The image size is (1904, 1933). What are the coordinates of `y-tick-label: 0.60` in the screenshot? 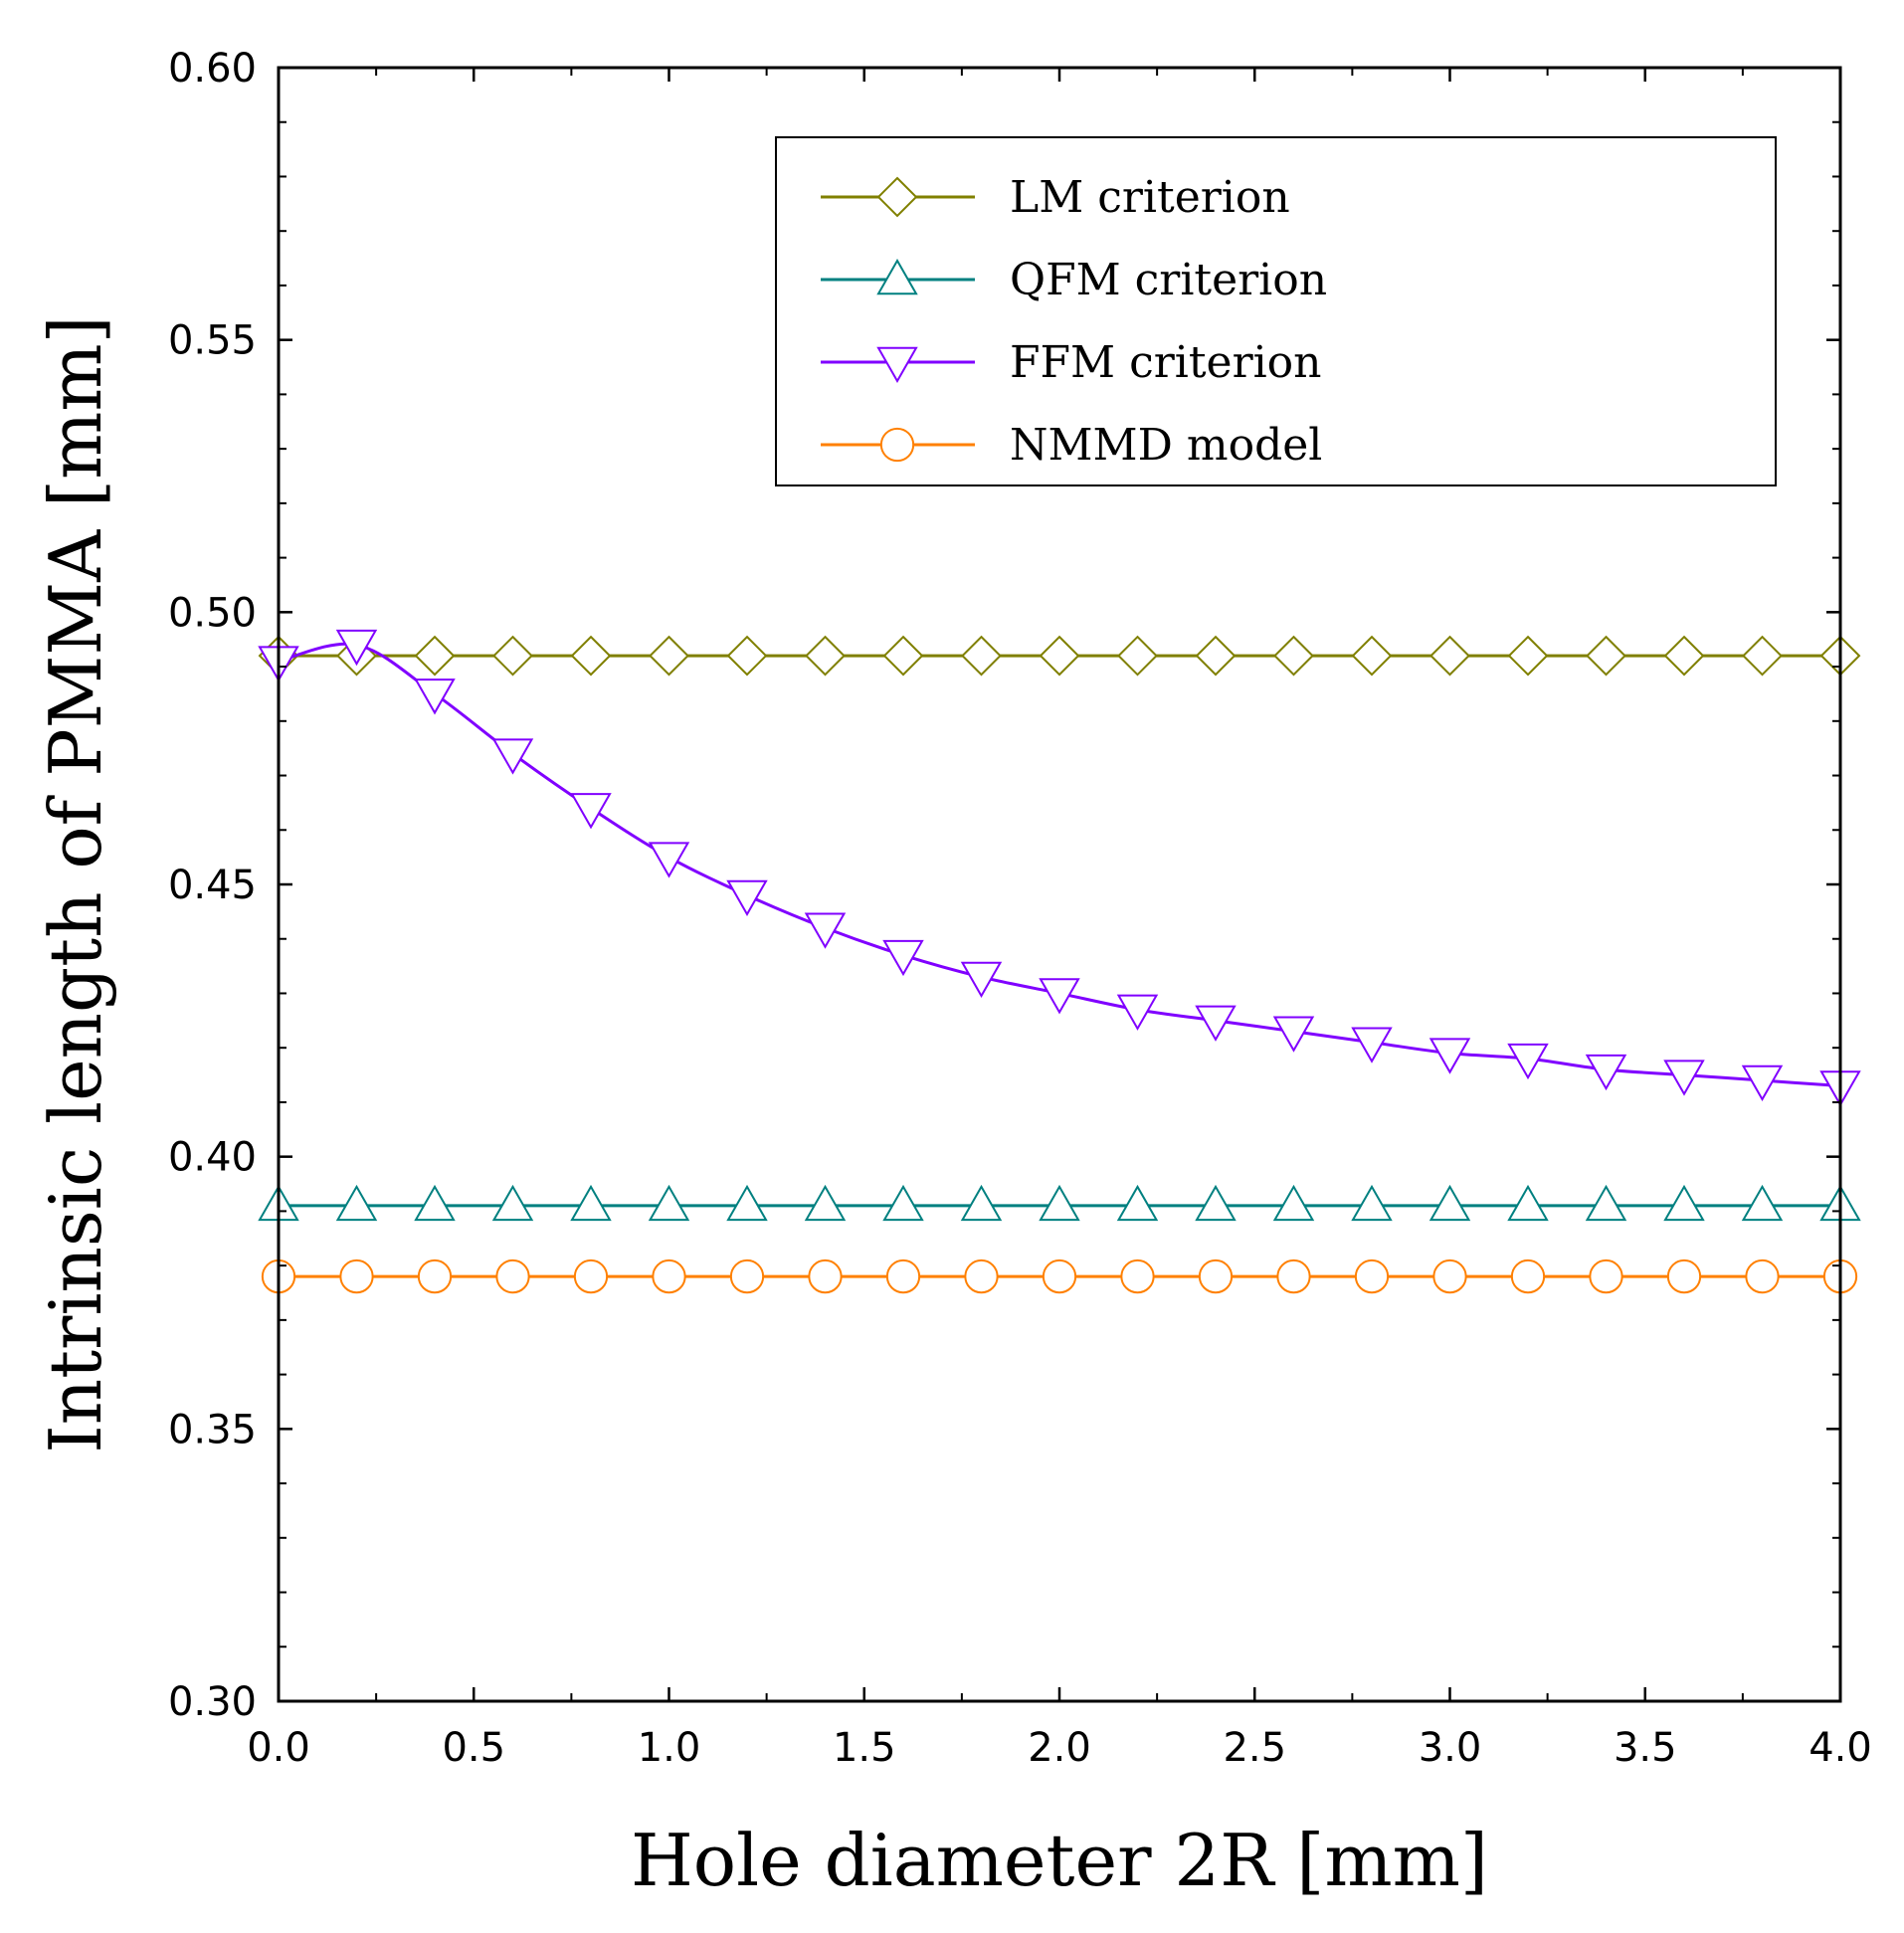 It's located at (212, 69).